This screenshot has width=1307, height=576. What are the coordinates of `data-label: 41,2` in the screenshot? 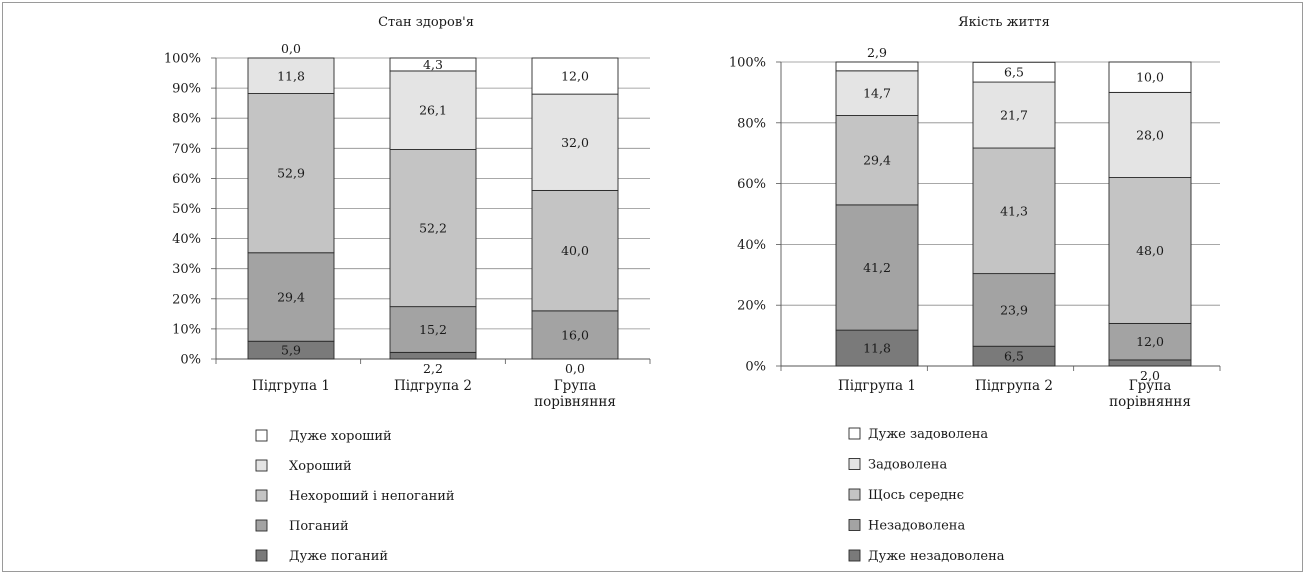 It's located at (877, 267).